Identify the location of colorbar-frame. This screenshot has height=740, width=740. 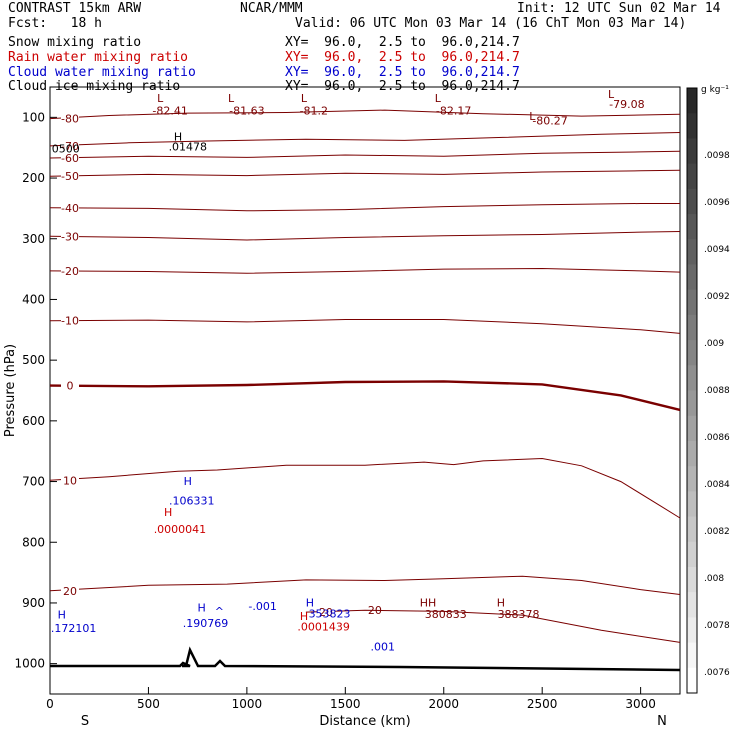
(692, 390).